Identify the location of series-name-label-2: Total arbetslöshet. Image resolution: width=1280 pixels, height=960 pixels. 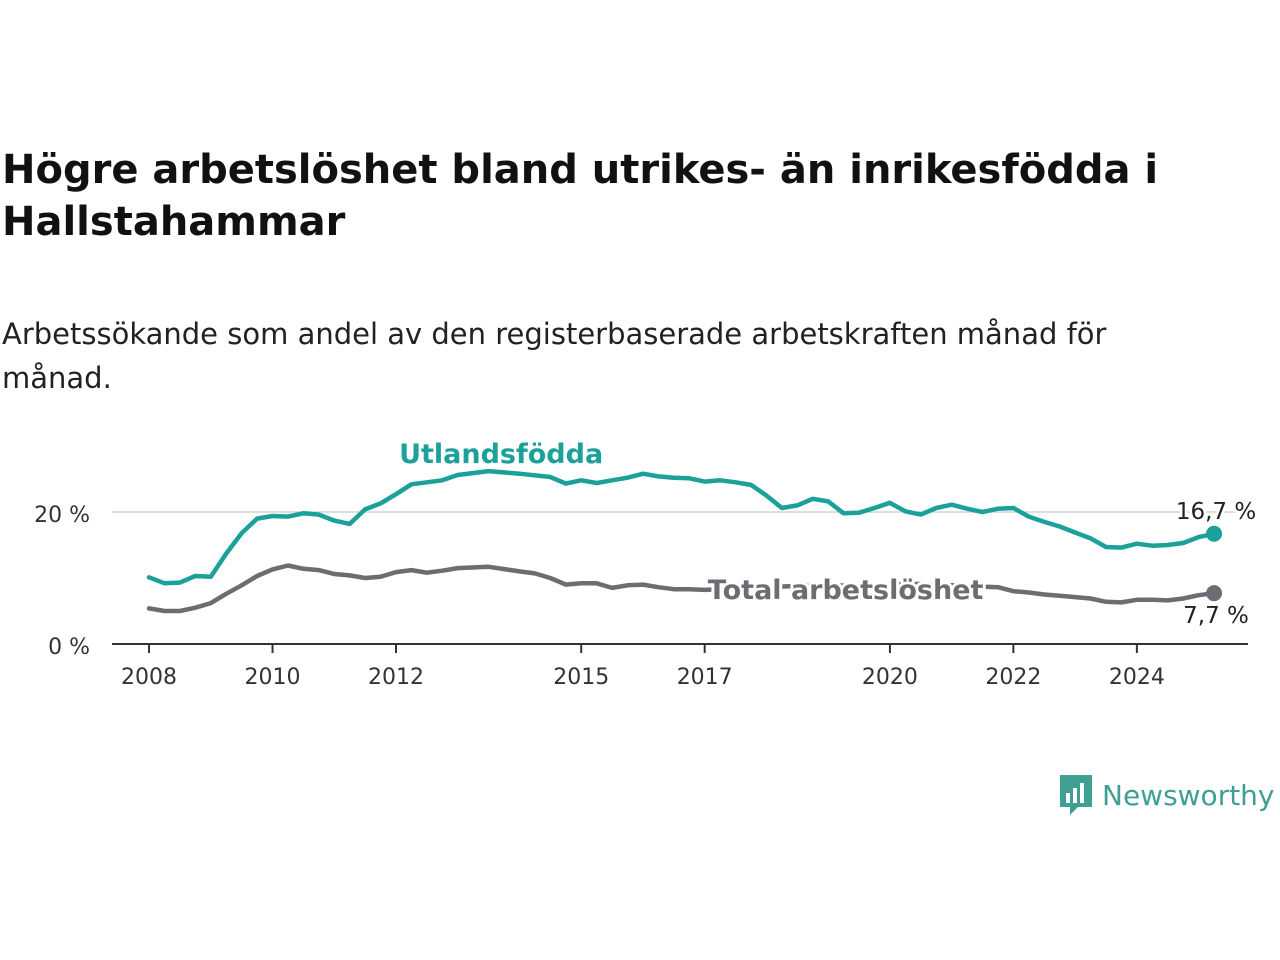
(846, 590).